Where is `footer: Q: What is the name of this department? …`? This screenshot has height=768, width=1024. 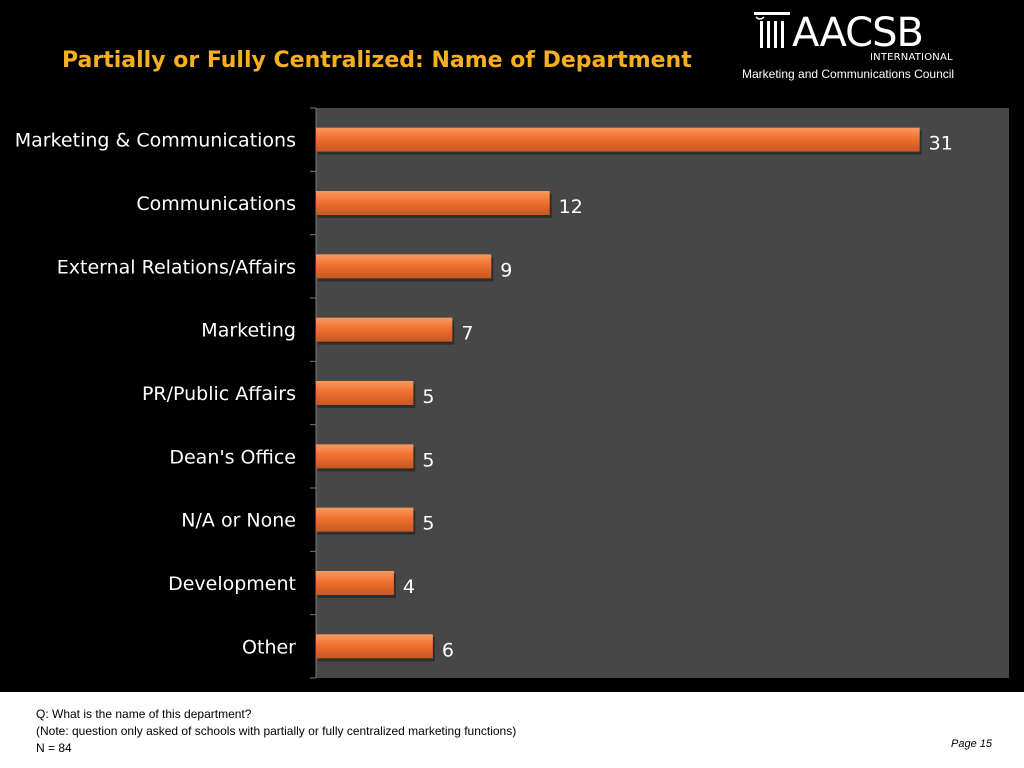 footer: Q: What is the name of this department? … is located at coordinates (512, 730).